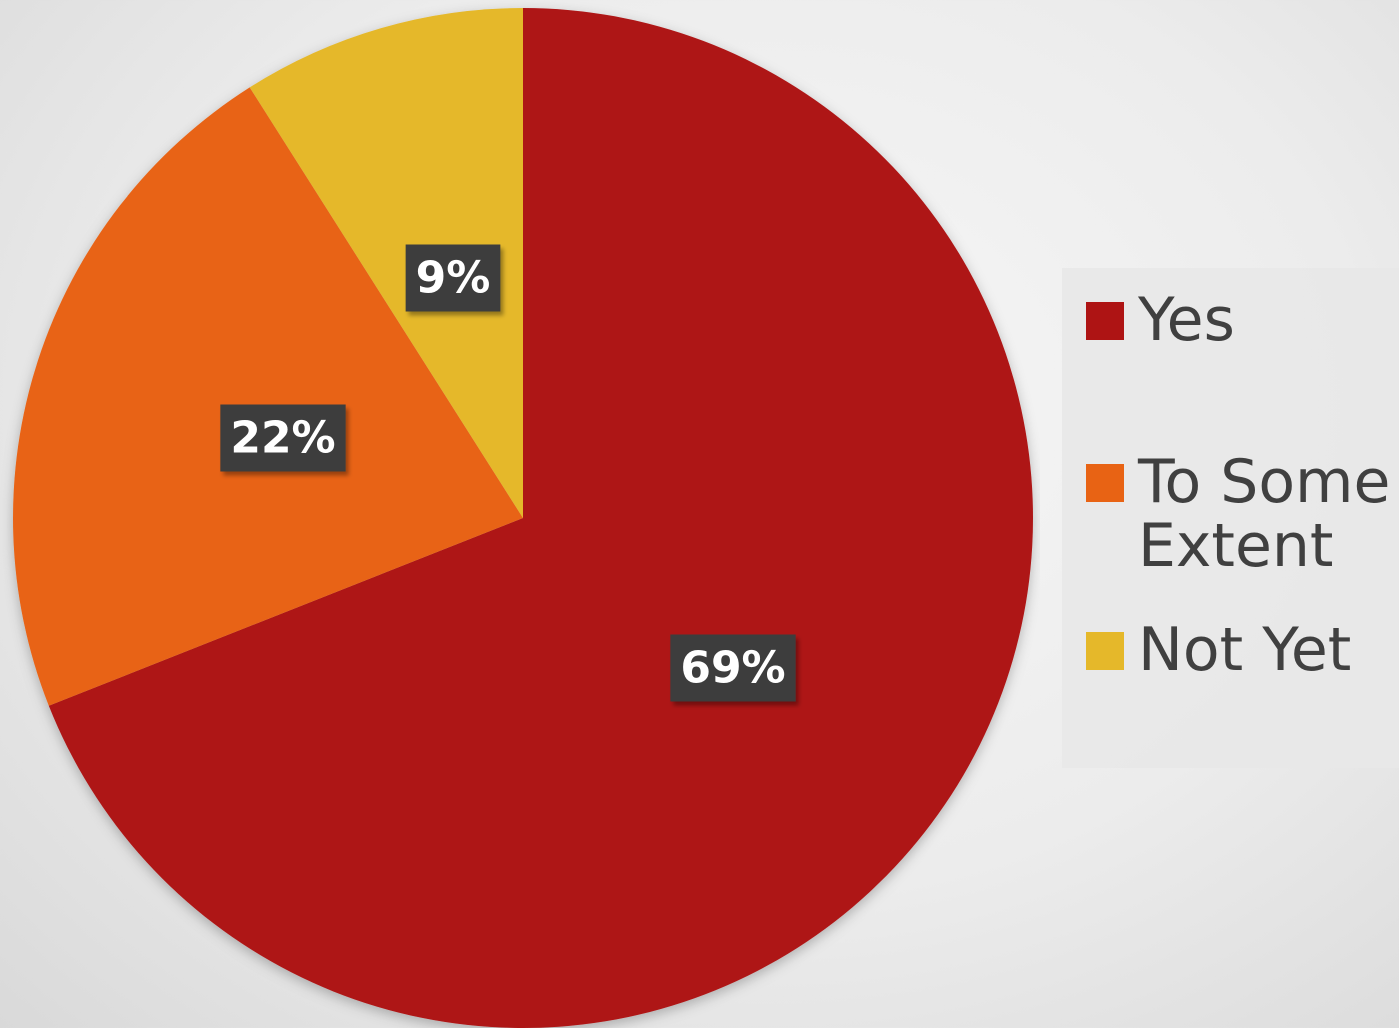  Describe the element at coordinates (1245, 650) in the screenshot. I see `legend-label-not-yet: Not Yet` at that location.